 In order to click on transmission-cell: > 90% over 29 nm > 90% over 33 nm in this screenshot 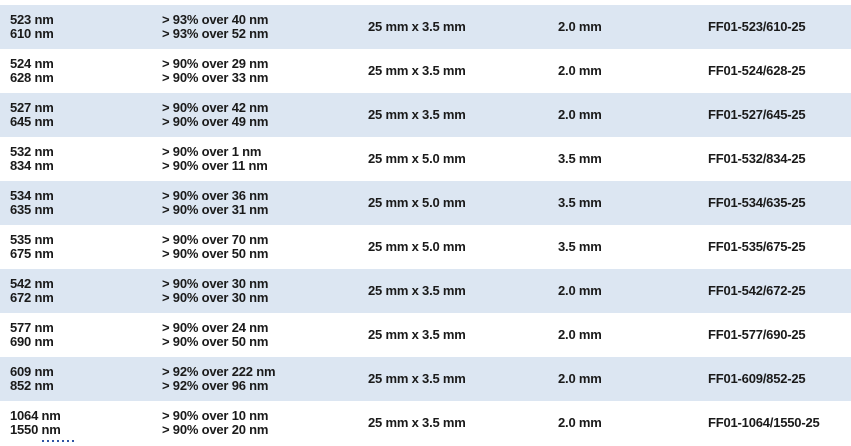, I will do `click(265, 71)`.